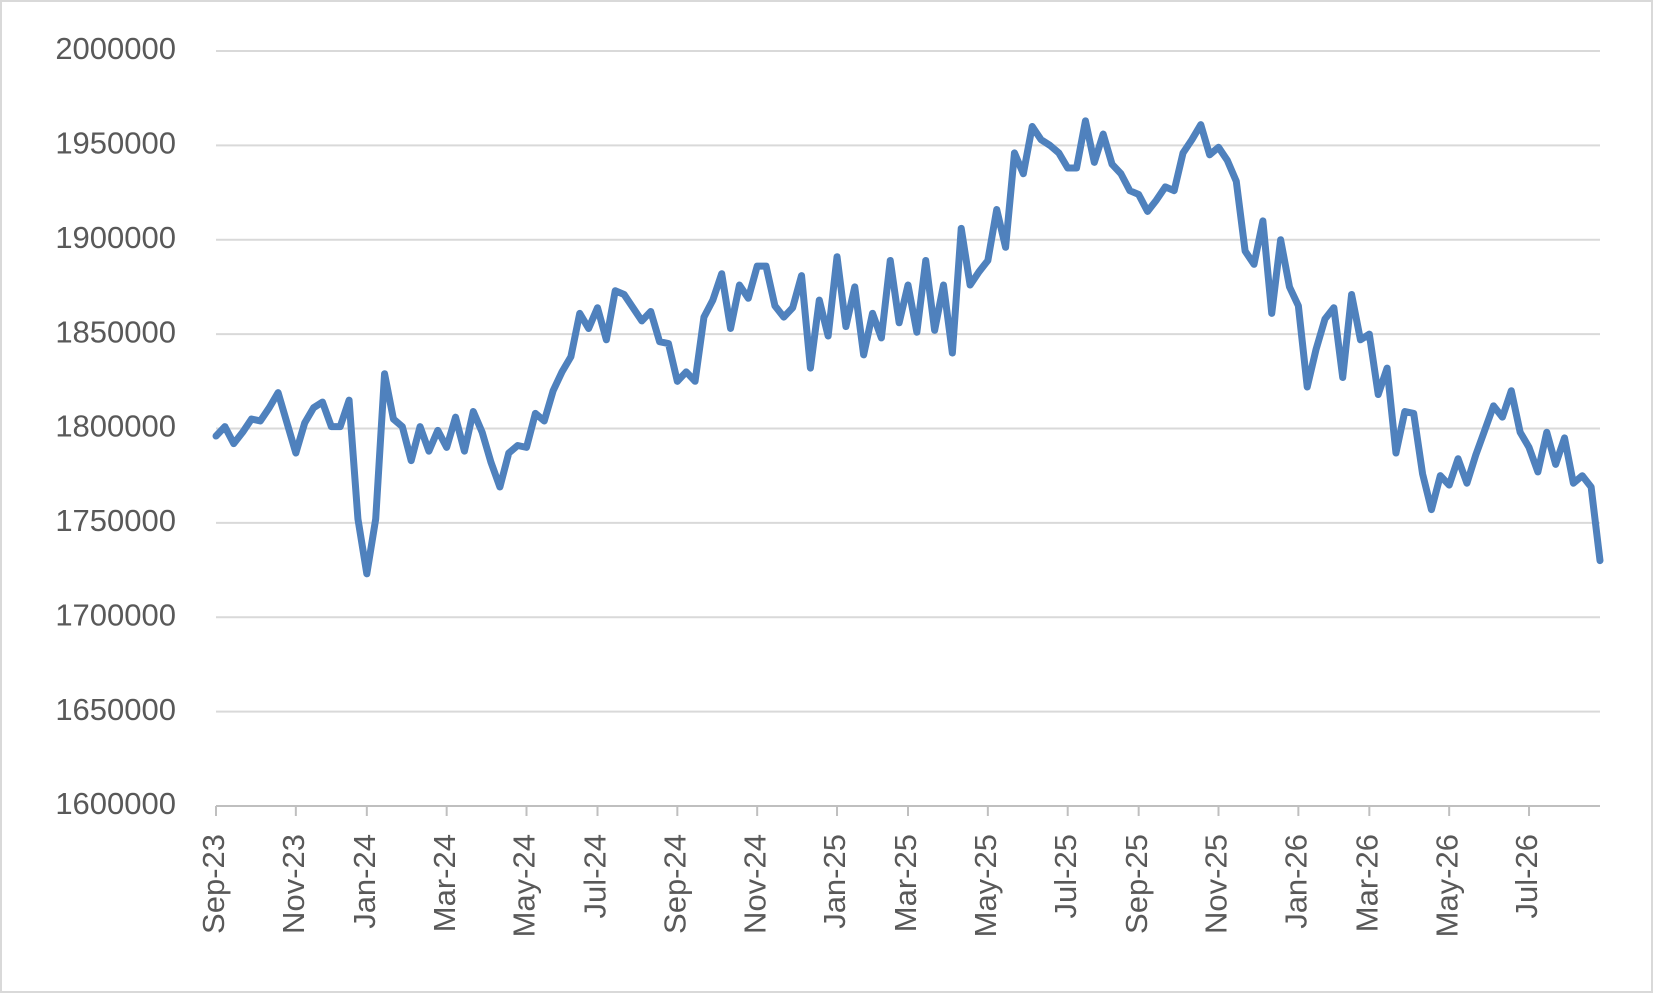  What do you see at coordinates (115, 709) in the screenshot?
I see `y-tick-label: 1650000` at bounding box center [115, 709].